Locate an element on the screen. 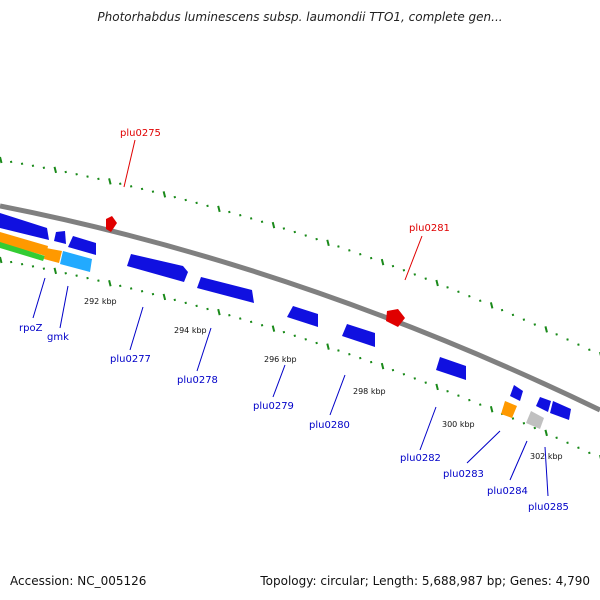 The image size is (600, 600). gene-label-gmk: gmk is located at coordinates (58, 337).